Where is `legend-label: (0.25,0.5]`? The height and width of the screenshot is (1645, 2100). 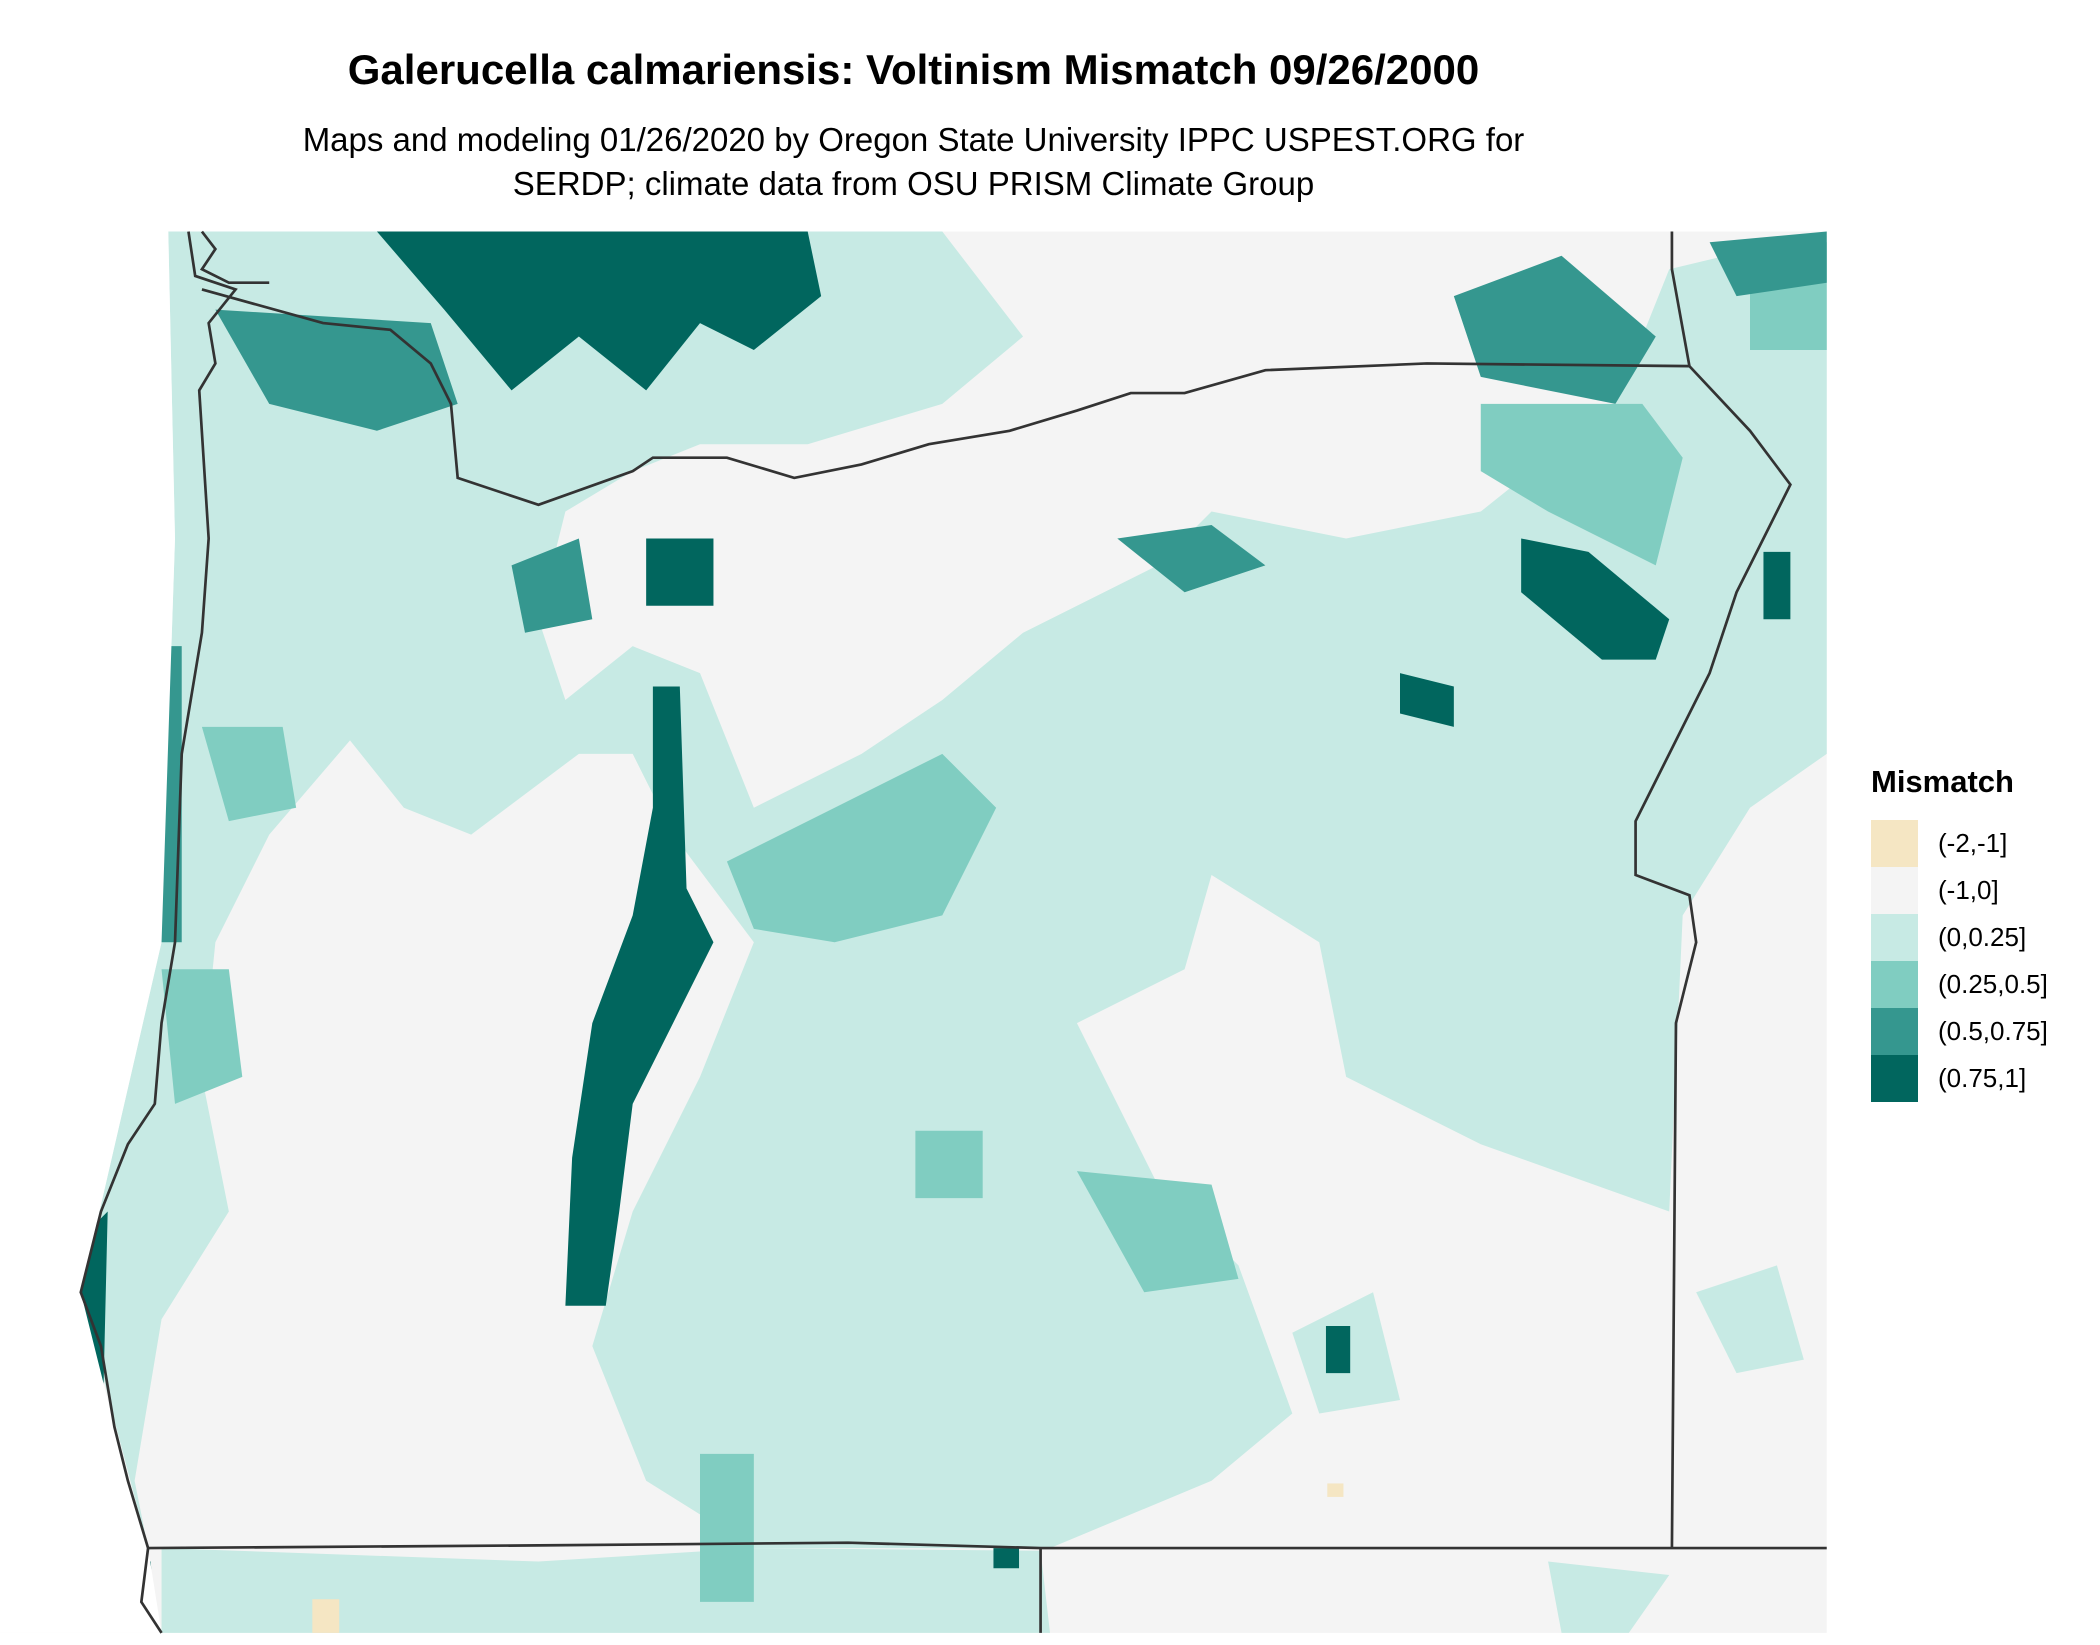 legend-label: (0.25,0.5] is located at coordinates (1993, 984).